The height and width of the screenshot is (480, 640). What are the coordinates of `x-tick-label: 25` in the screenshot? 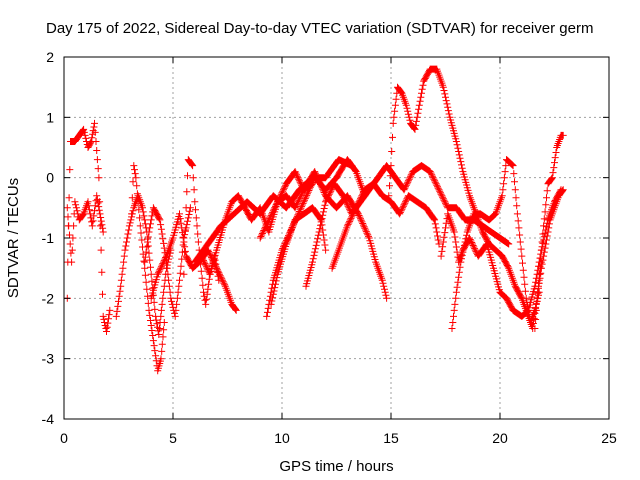 It's located at (609, 438).